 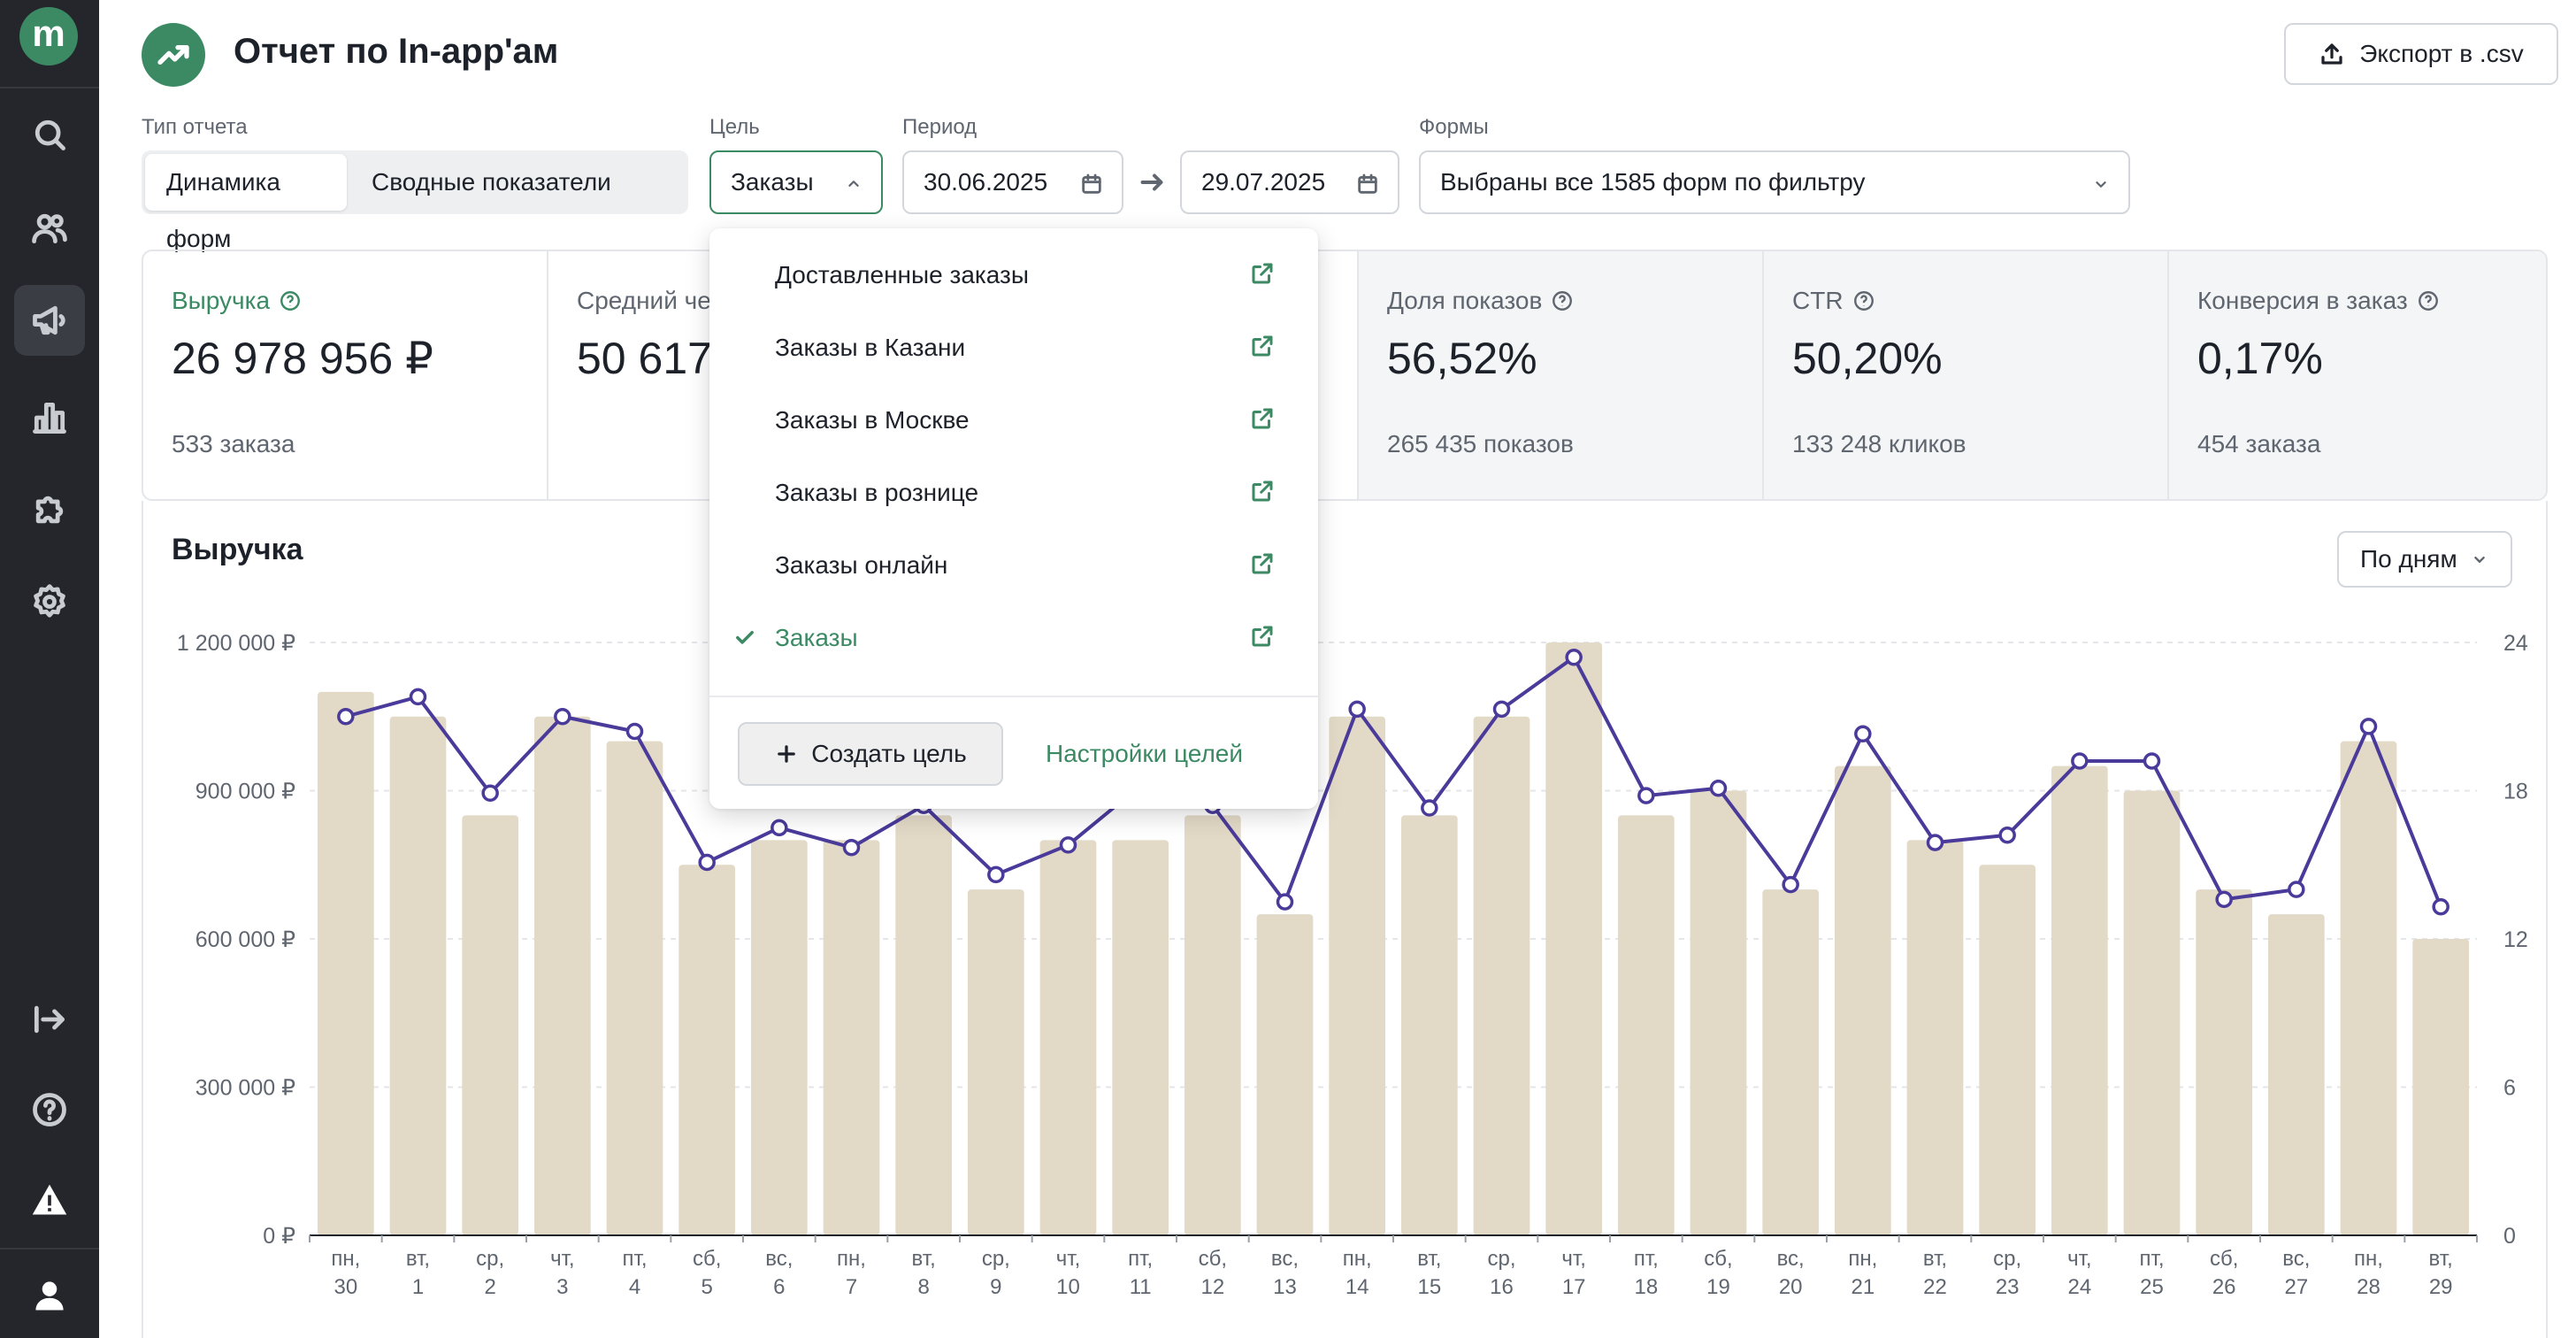 What do you see at coordinates (1263, 182) in the screenshot?
I see `period-to-value: 29.07.2025` at bounding box center [1263, 182].